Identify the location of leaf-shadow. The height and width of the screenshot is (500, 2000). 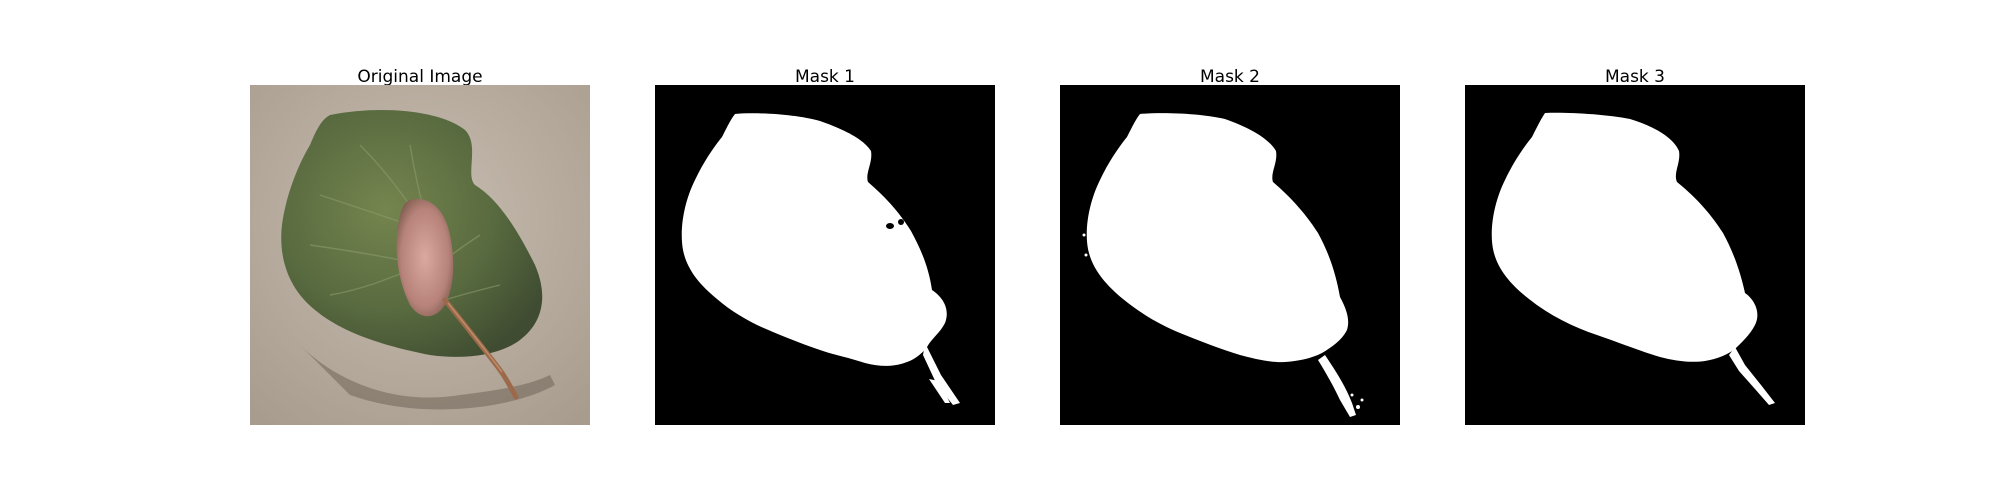
(427, 377).